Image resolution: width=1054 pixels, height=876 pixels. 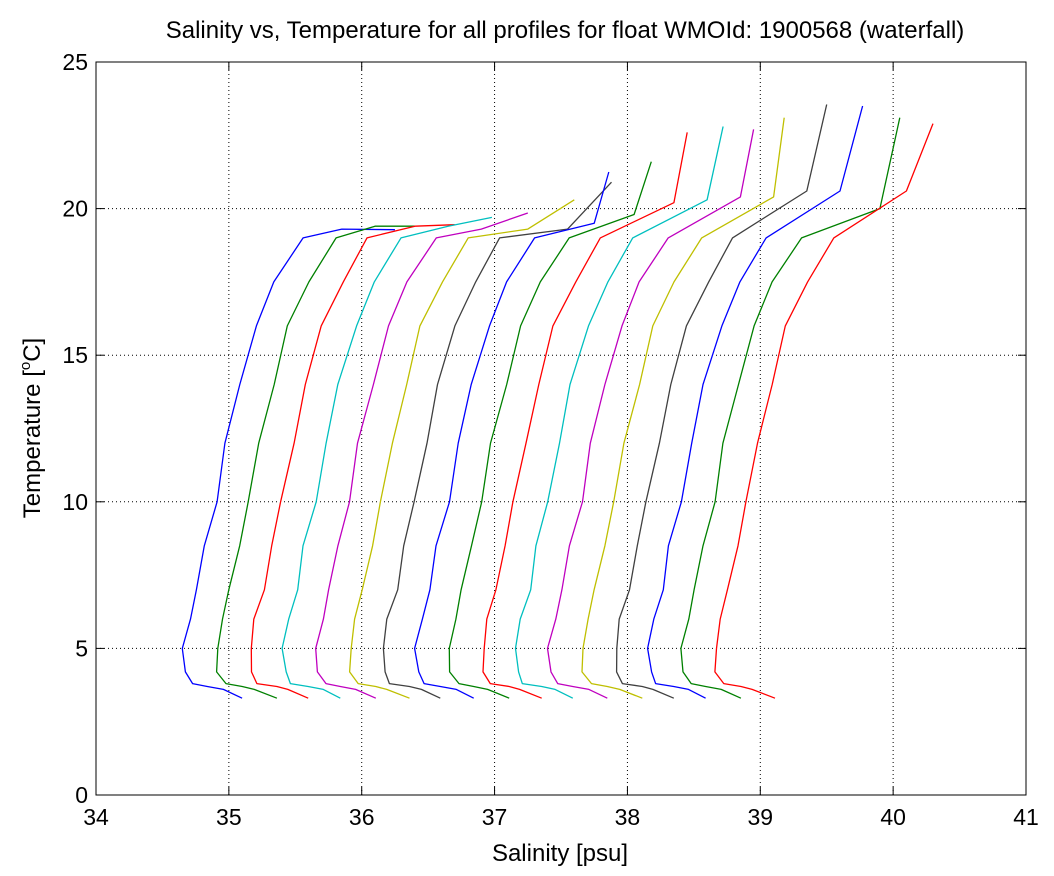 What do you see at coordinates (75, 209) in the screenshot?
I see `y-tick-label: 20` at bounding box center [75, 209].